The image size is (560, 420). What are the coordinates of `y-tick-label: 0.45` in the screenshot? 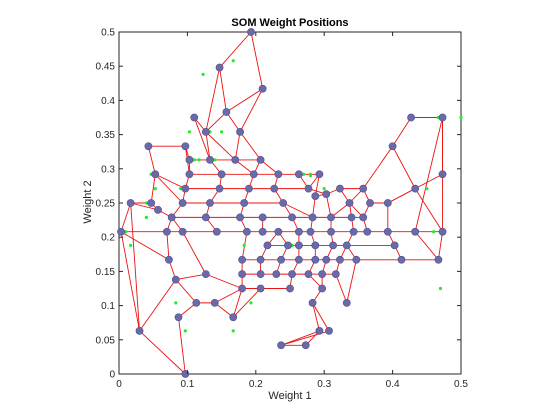 It's located at (106, 67).